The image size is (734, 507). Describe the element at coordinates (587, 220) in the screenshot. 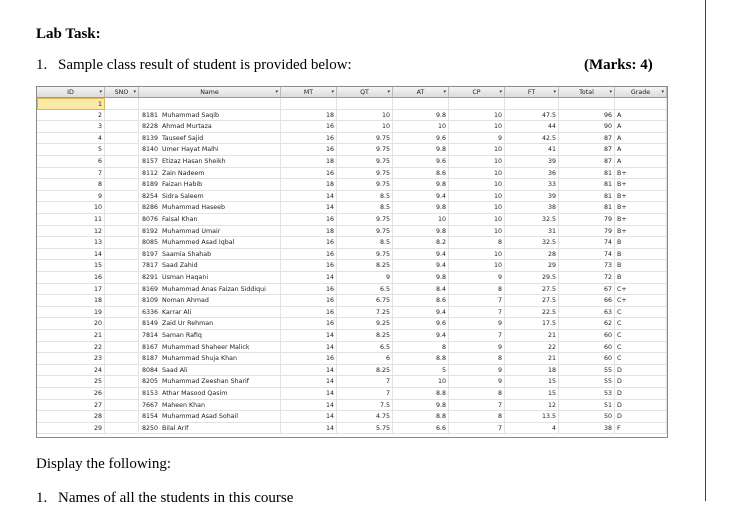

I see `table-cell: 79` at that location.